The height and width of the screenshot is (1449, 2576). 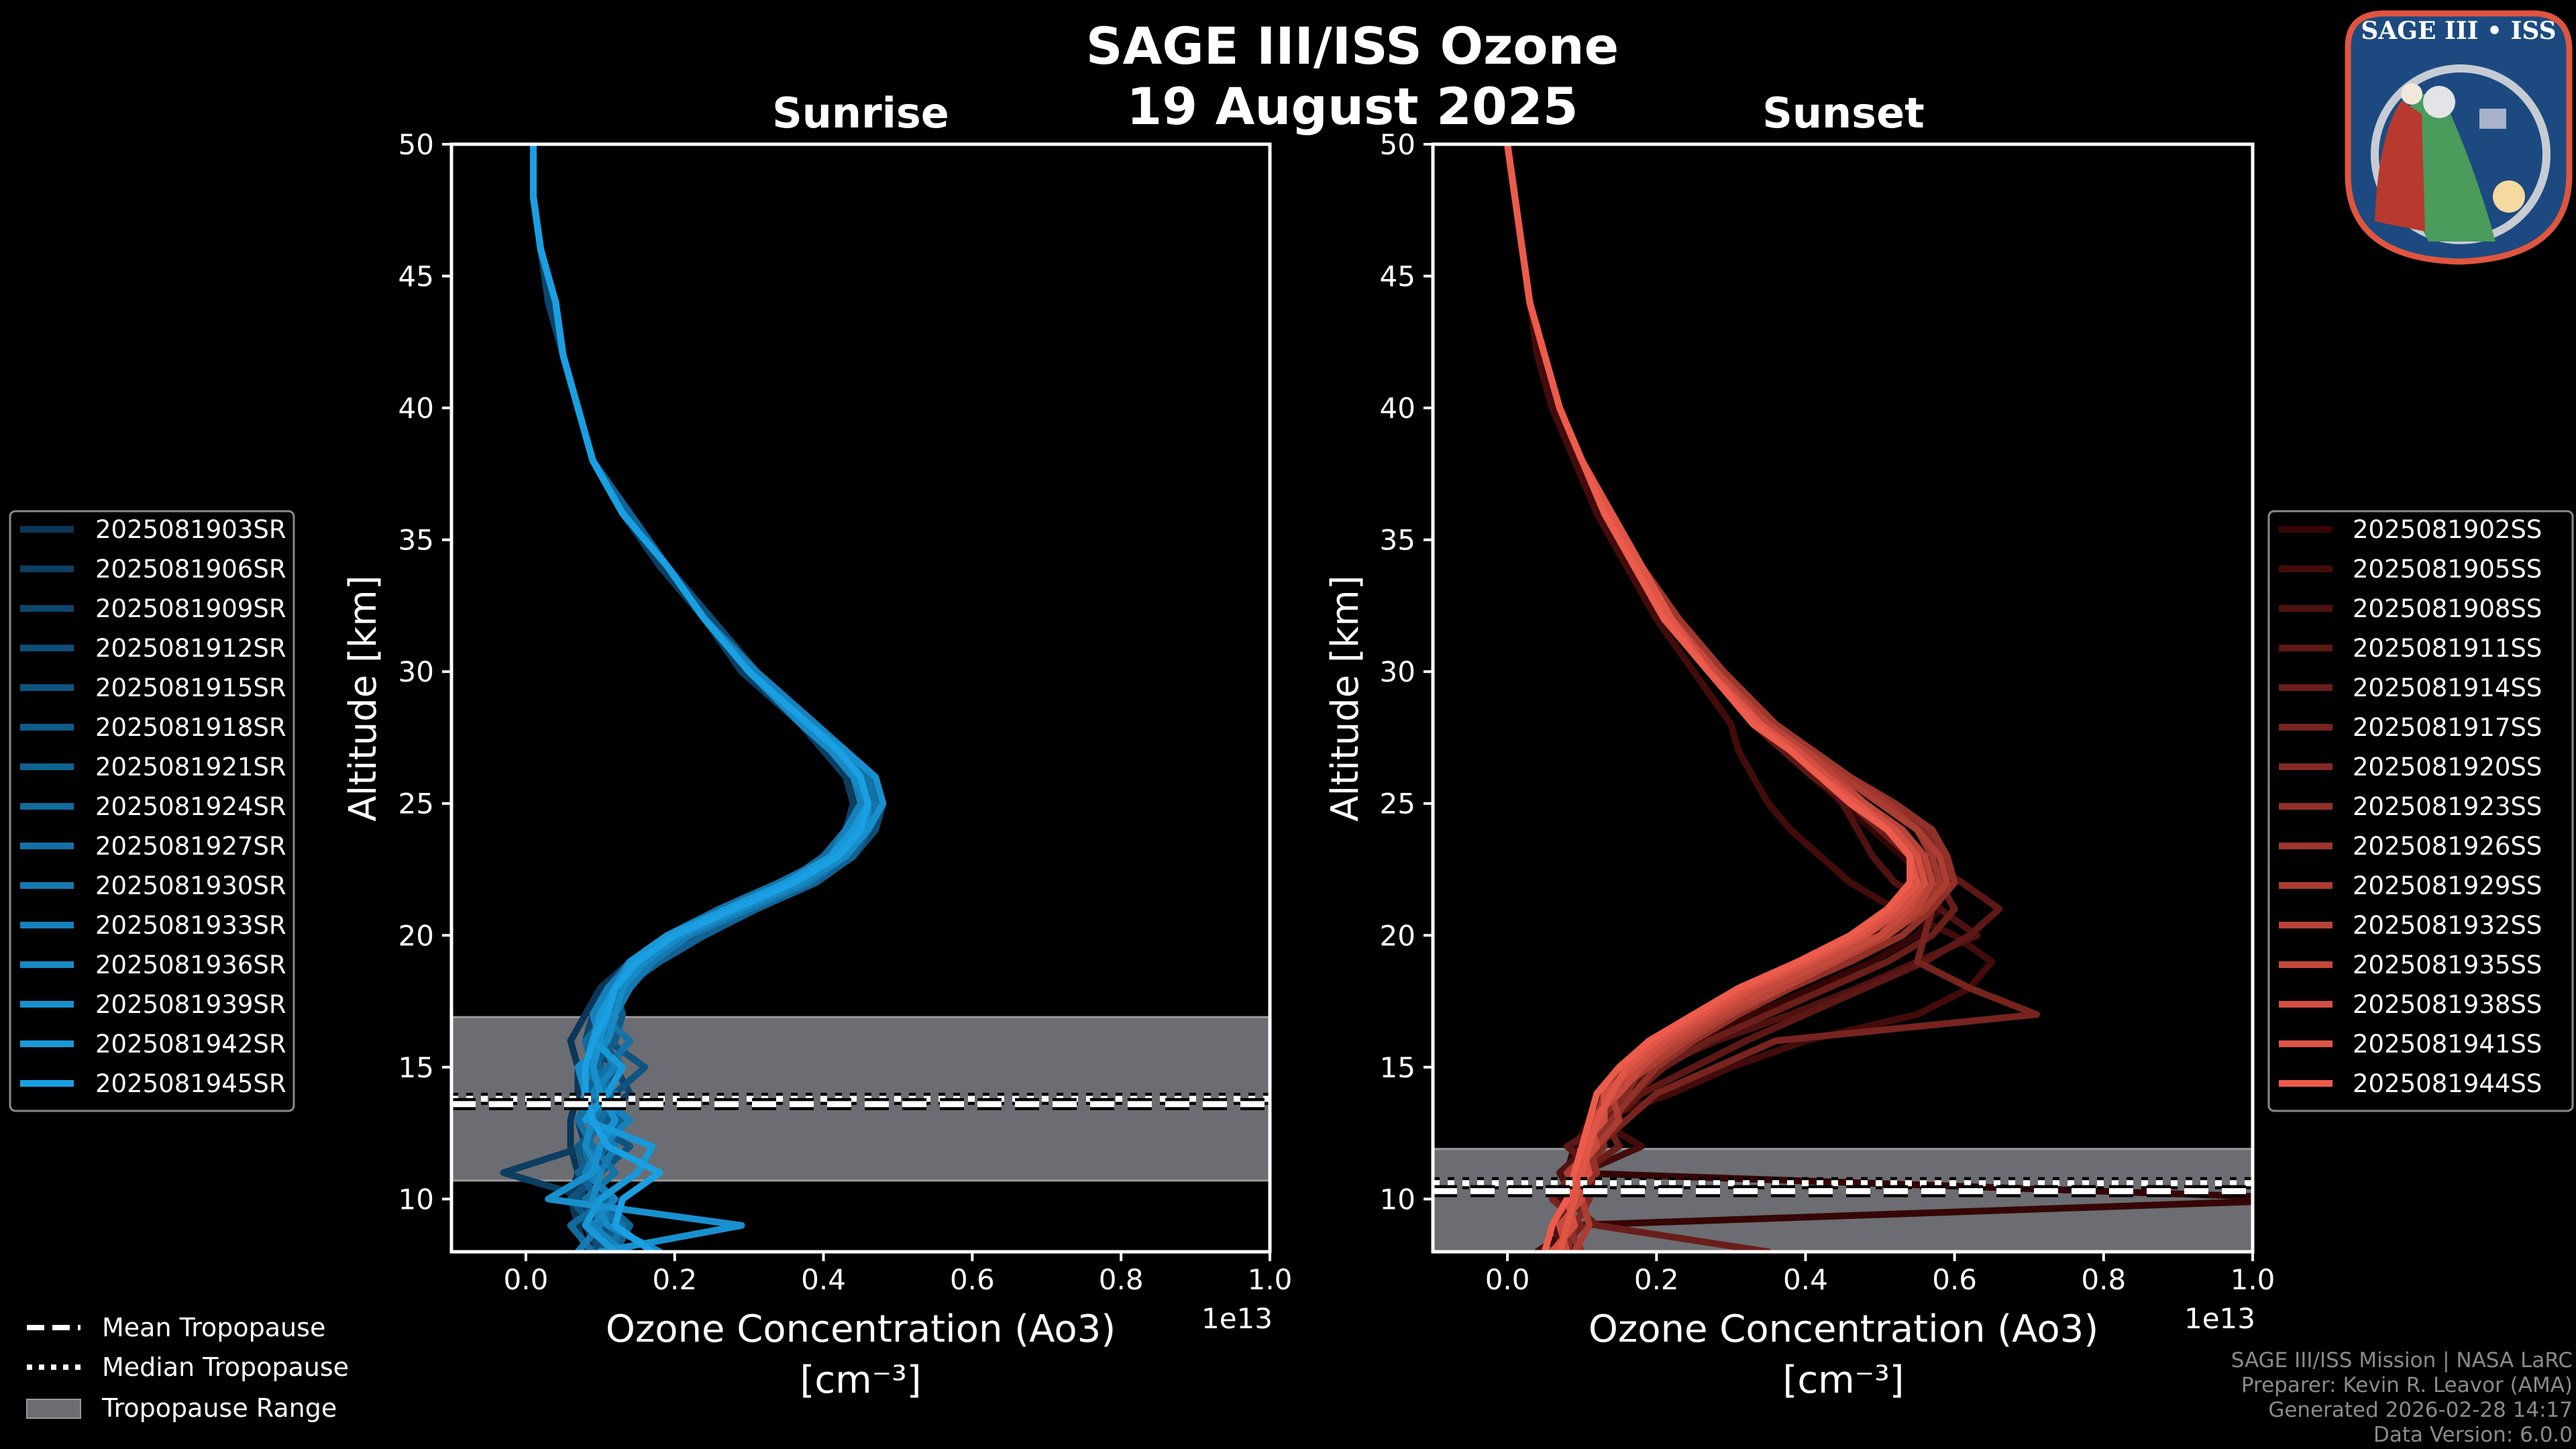 I want to click on sunrise-legend-entry: 2025081936SR, so click(x=190, y=965).